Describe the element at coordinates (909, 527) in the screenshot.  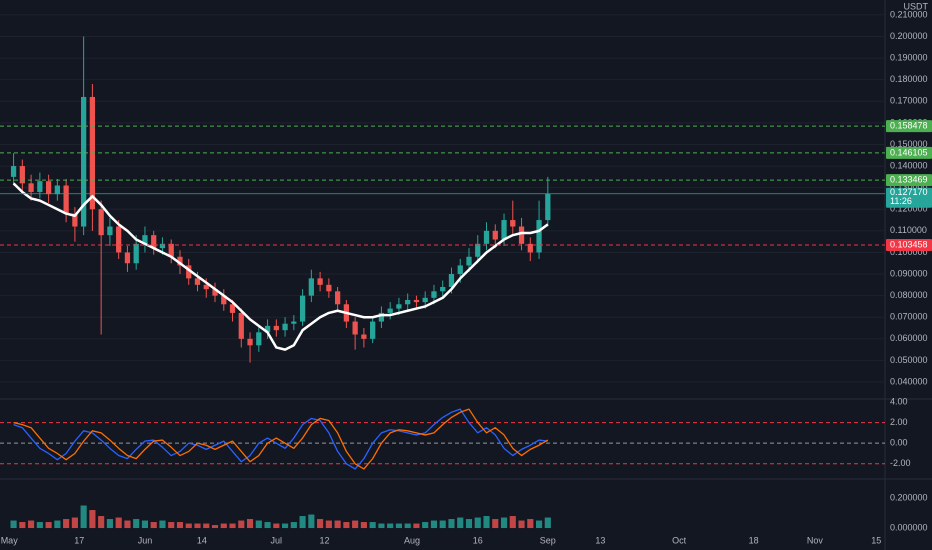
I see `y-tick-label: 0.000000` at that location.